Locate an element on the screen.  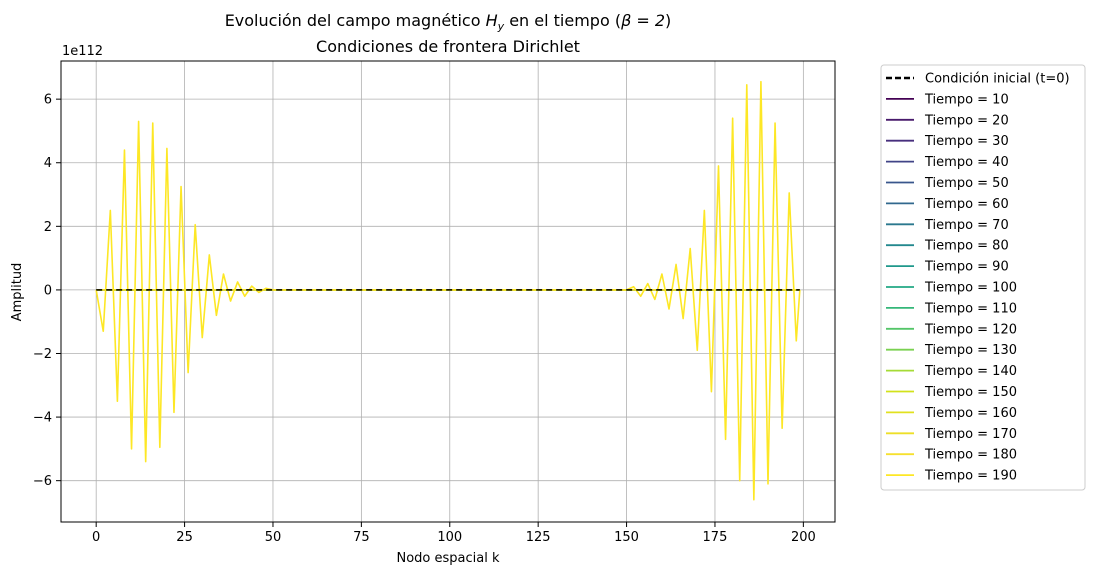
y-tick-label: 6 is located at coordinates (48, 100).